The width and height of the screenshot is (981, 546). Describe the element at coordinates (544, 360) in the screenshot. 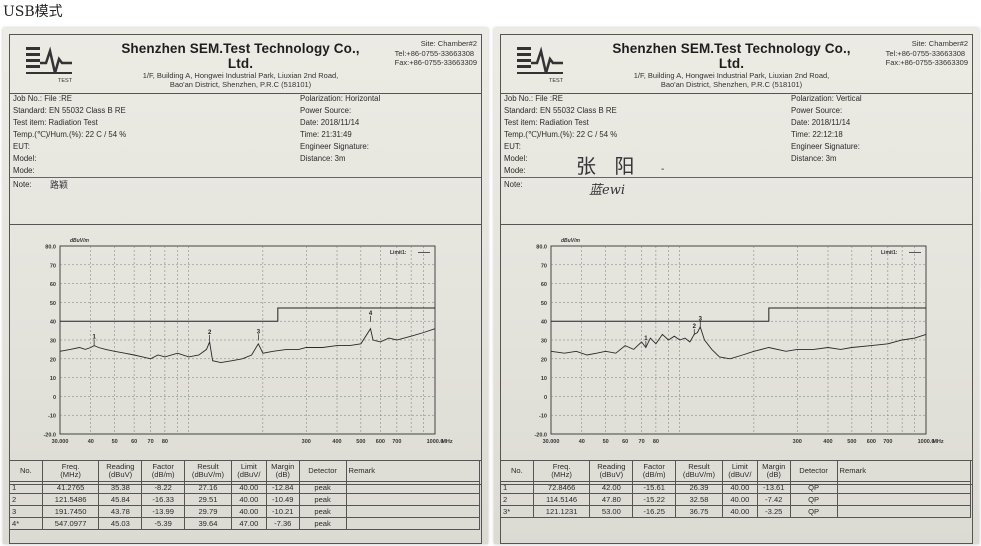

I see `y-tick-label: 20` at that location.